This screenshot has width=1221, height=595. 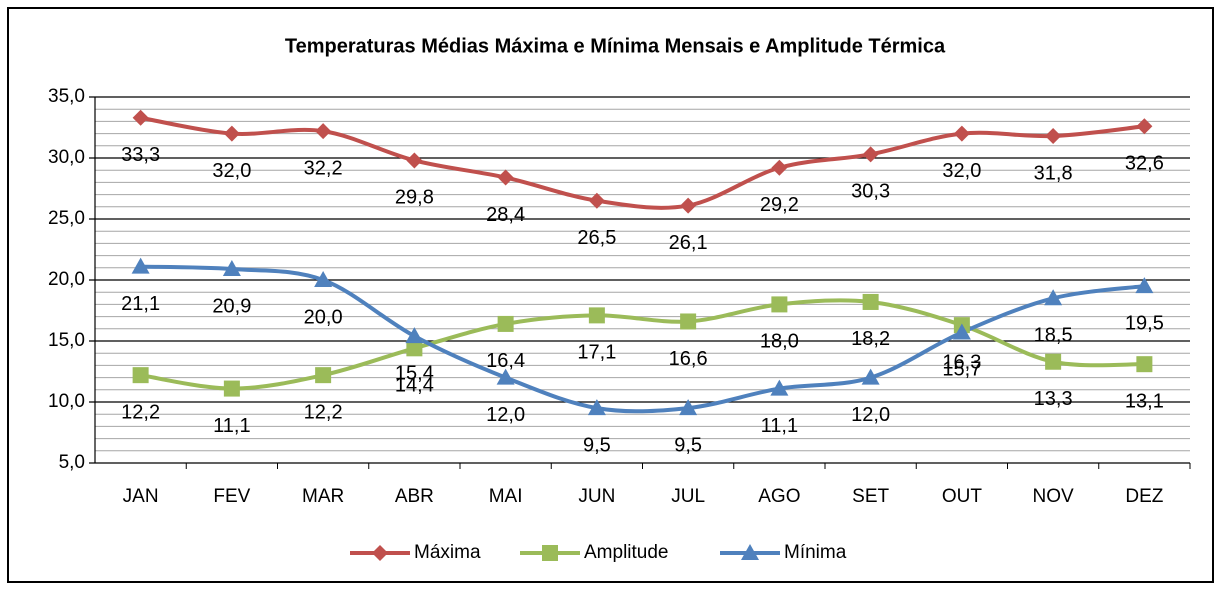 What do you see at coordinates (961, 370) in the screenshot?
I see `data-label: 15,7` at bounding box center [961, 370].